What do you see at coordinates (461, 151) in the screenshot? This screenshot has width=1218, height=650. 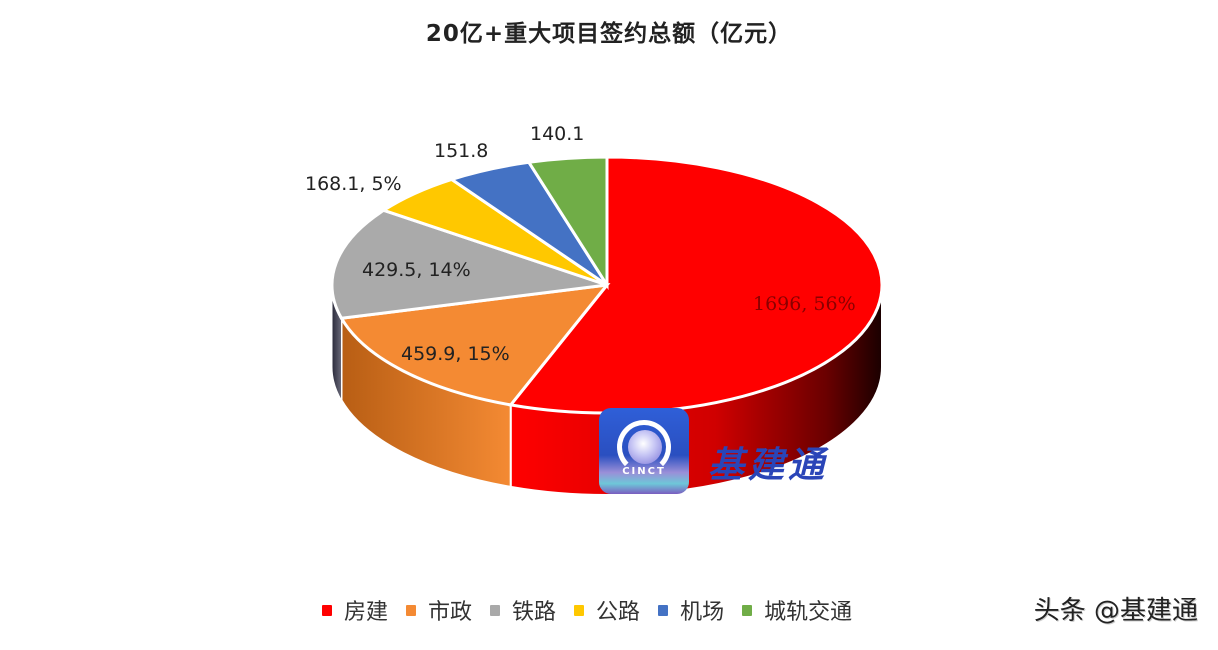 I see `data-label-jichang: 151.8` at bounding box center [461, 151].